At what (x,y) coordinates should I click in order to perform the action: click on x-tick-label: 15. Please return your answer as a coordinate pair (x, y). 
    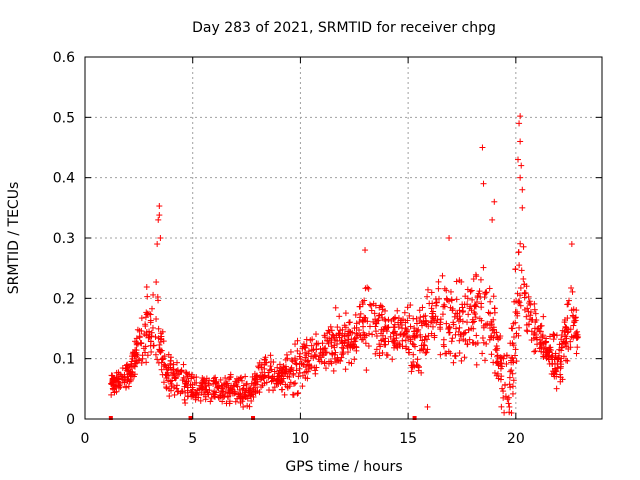
    Looking at the image, I should click on (408, 439).